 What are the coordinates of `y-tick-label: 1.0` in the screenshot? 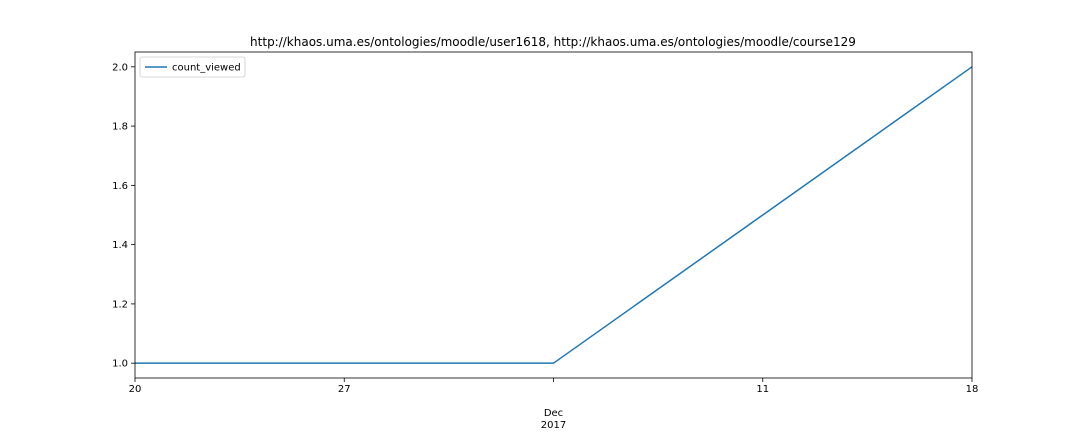 It's located at (120, 364).